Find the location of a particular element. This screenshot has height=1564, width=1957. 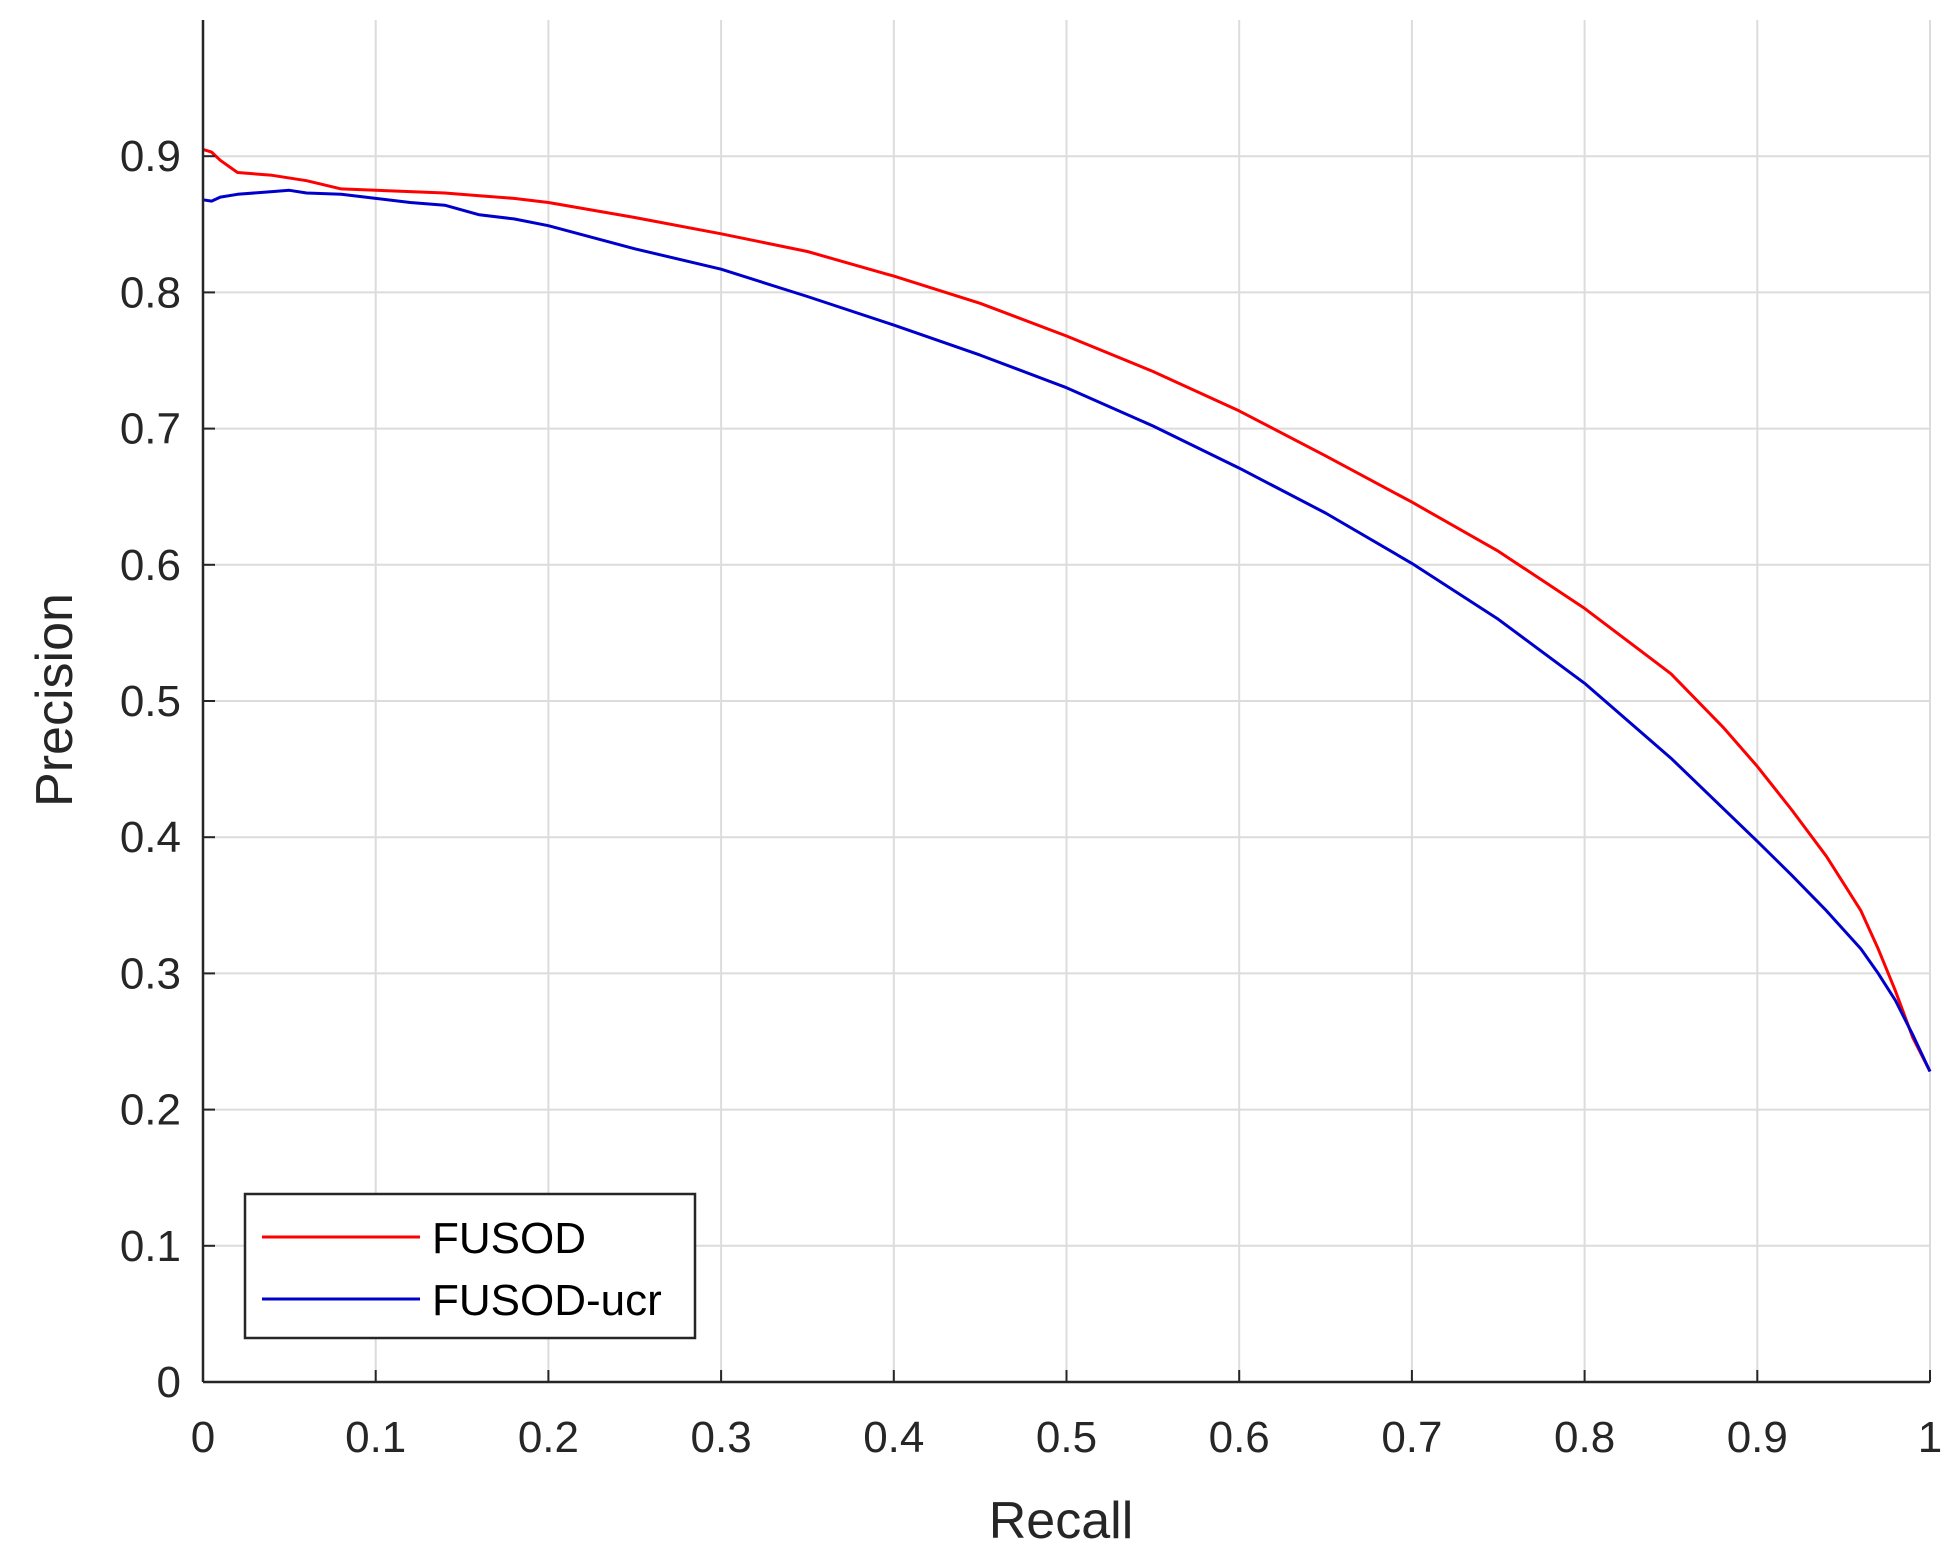

x-tick-label: 0.1 is located at coordinates (375, 1437).